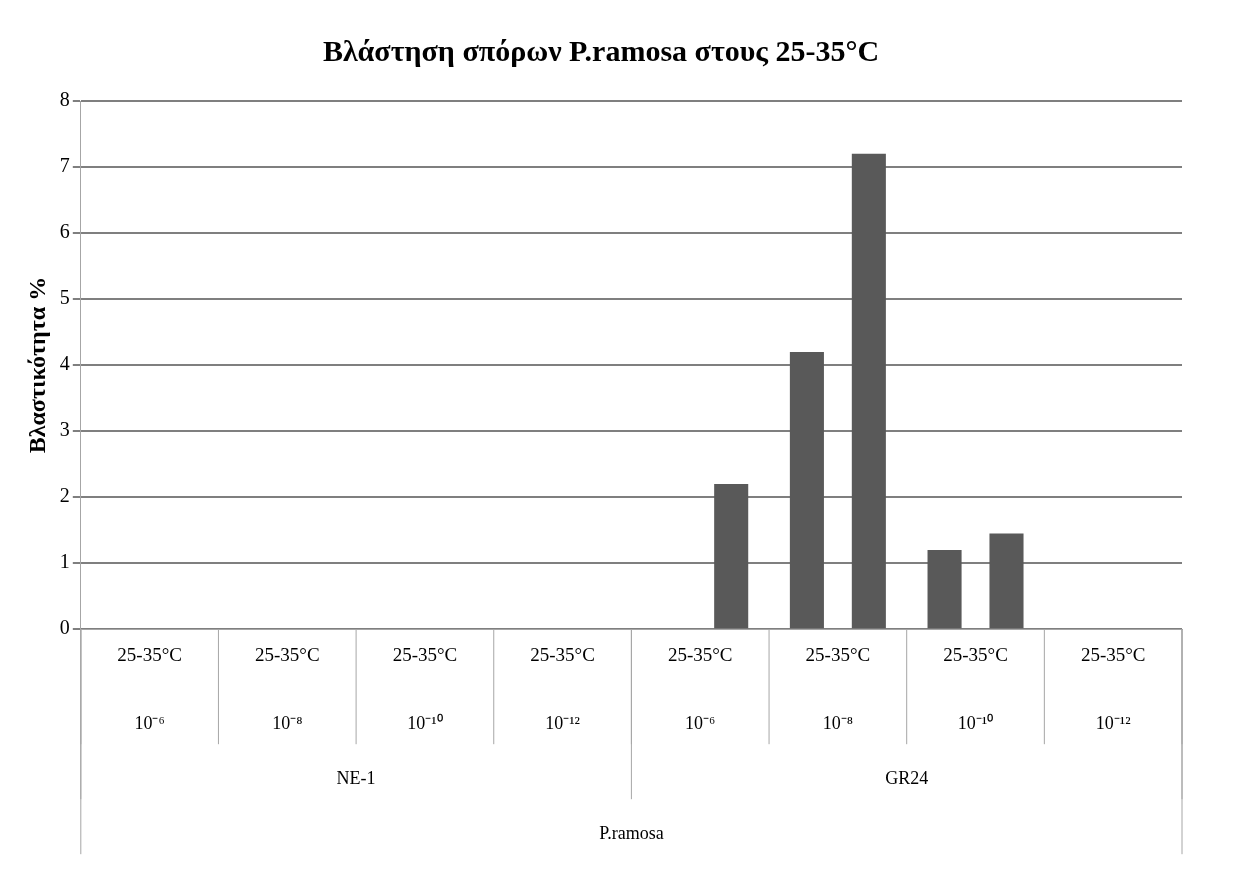  What do you see at coordinates (64, 561) in the screenshot?
I see `y-tick-label: 1` at bounding box center [64, 561].